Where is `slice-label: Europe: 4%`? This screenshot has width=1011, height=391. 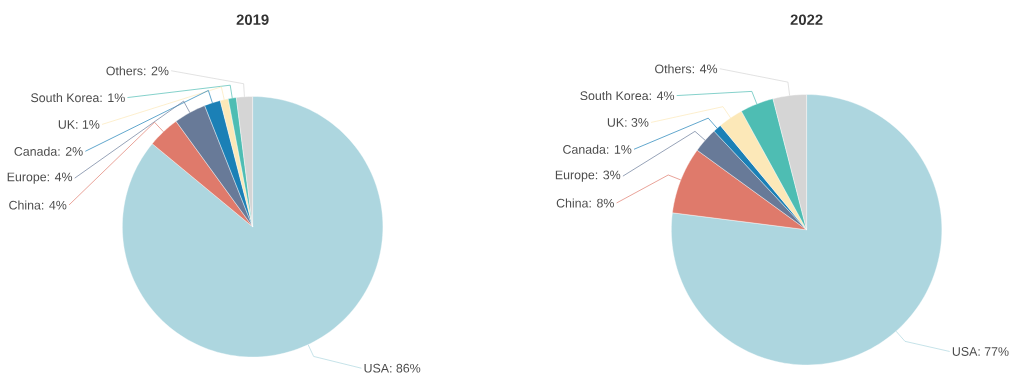 slice-label: Europe: 4% is located at coordinates (40, 178).